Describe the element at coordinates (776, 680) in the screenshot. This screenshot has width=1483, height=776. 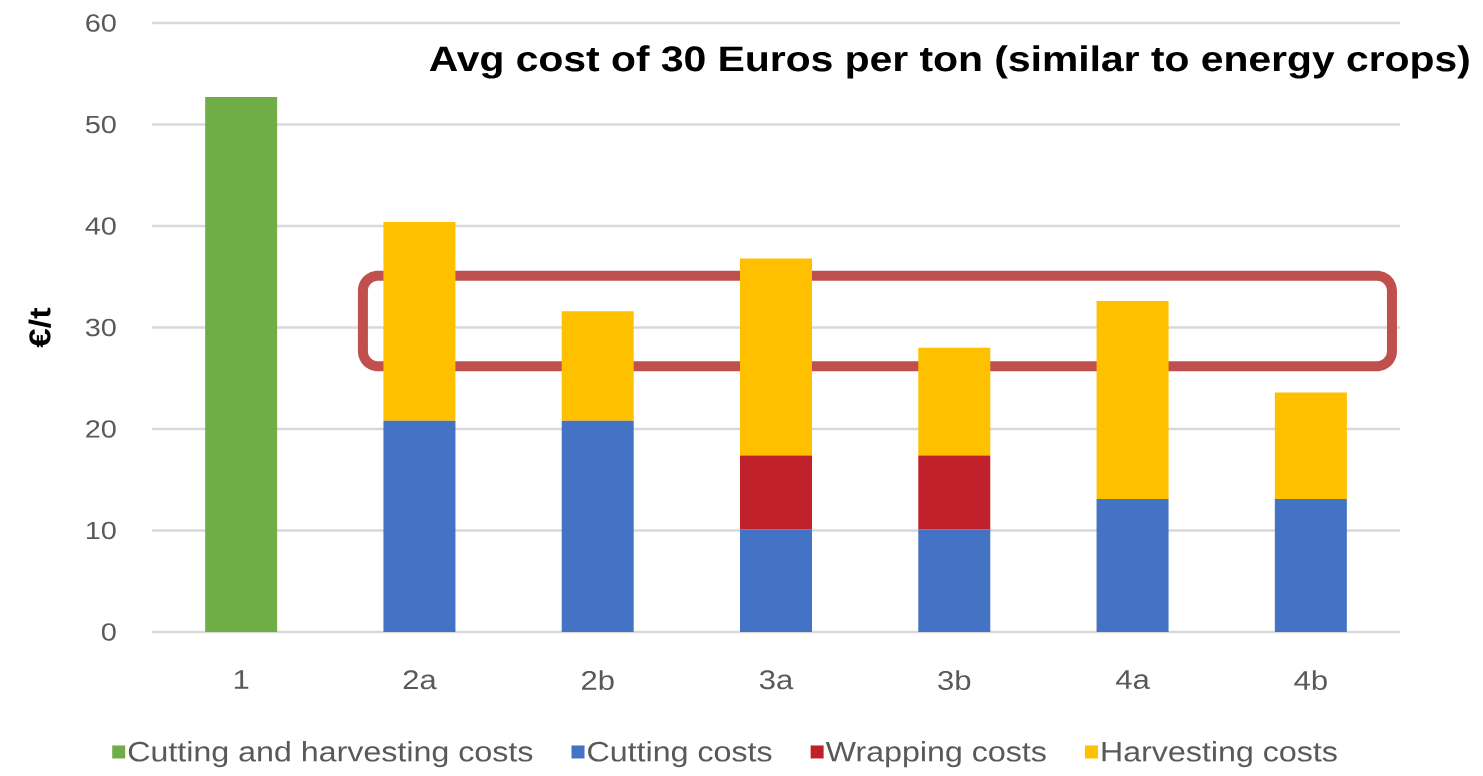
I see `x-tick-label: 3a` at that location.